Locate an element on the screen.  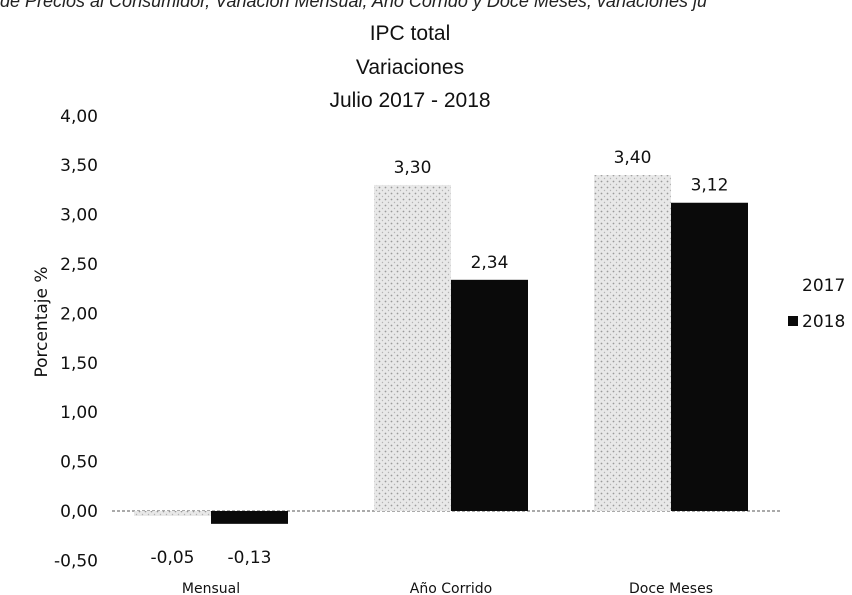
legend-swatch-2018 is located at coordinates (793, 321).